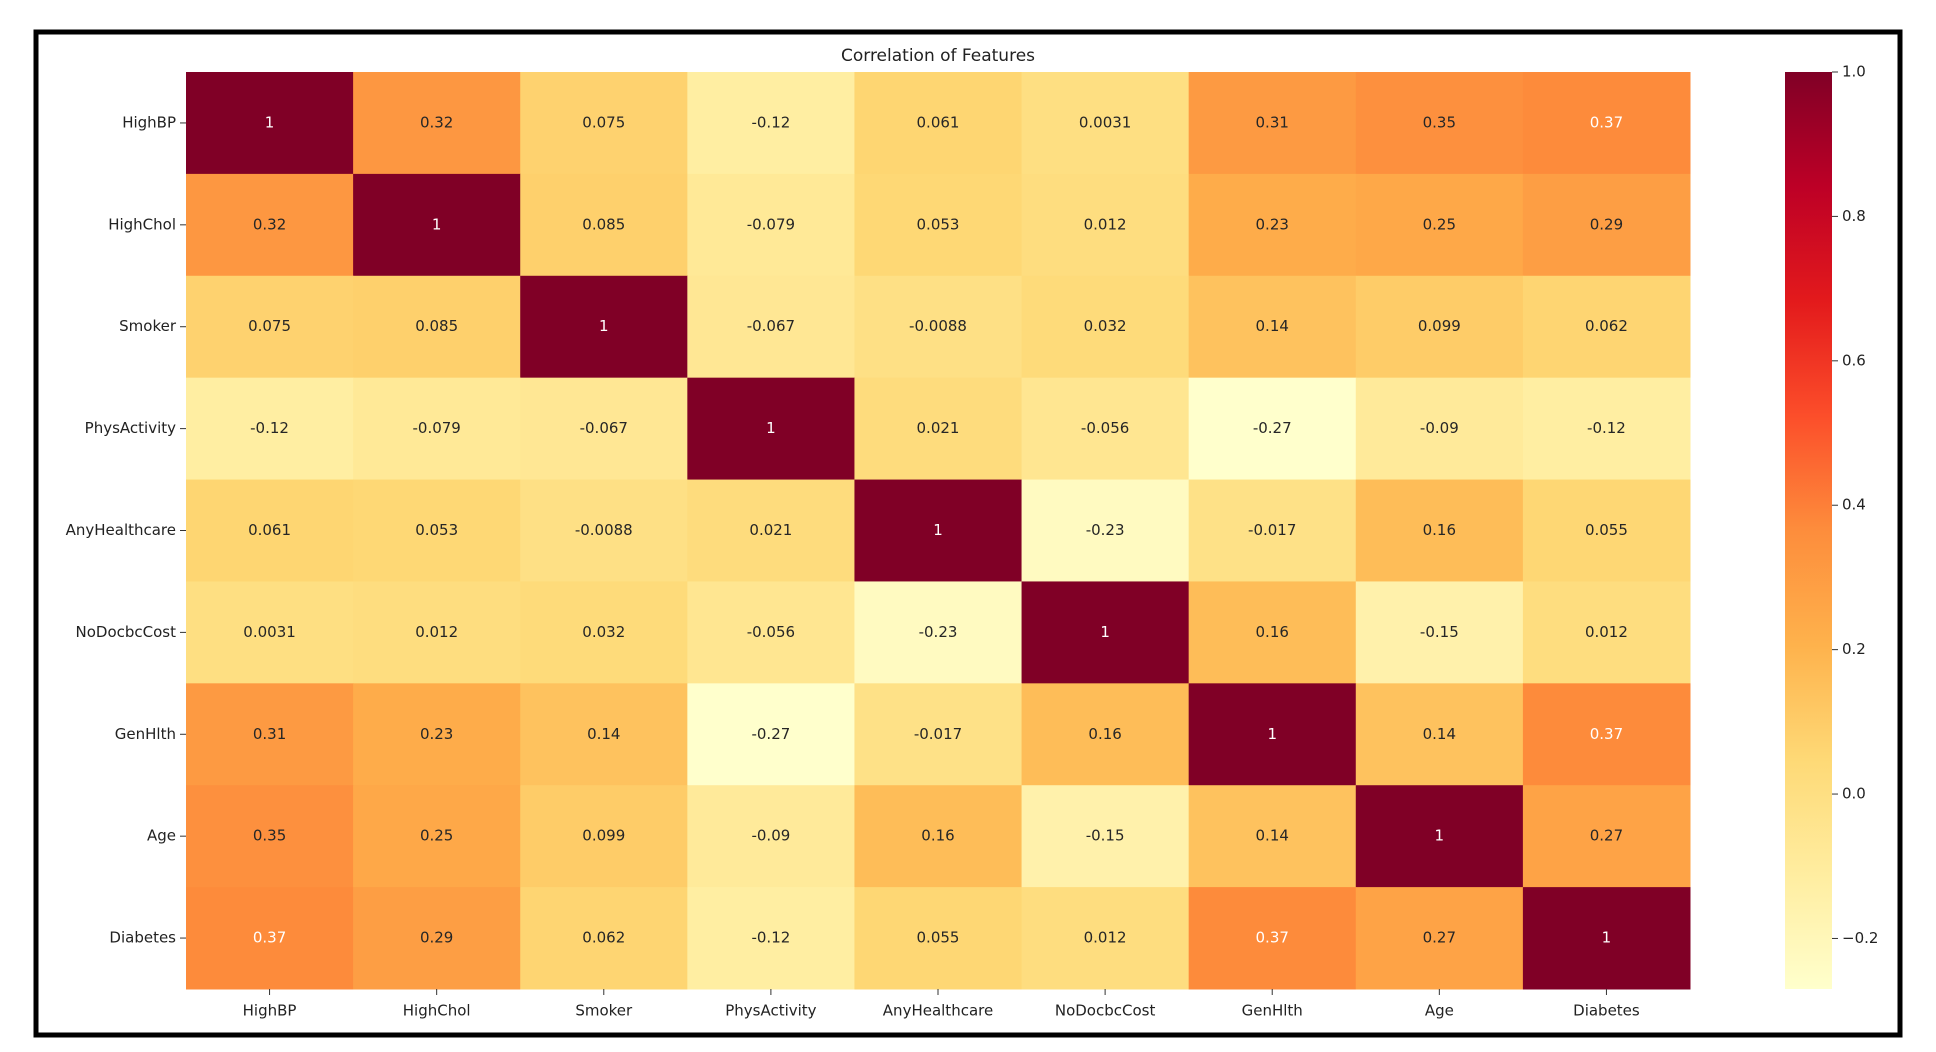 The height and width of the screenshot is (1052, 1936). I want to click on cell-label: -0.067, so click(604, 428).